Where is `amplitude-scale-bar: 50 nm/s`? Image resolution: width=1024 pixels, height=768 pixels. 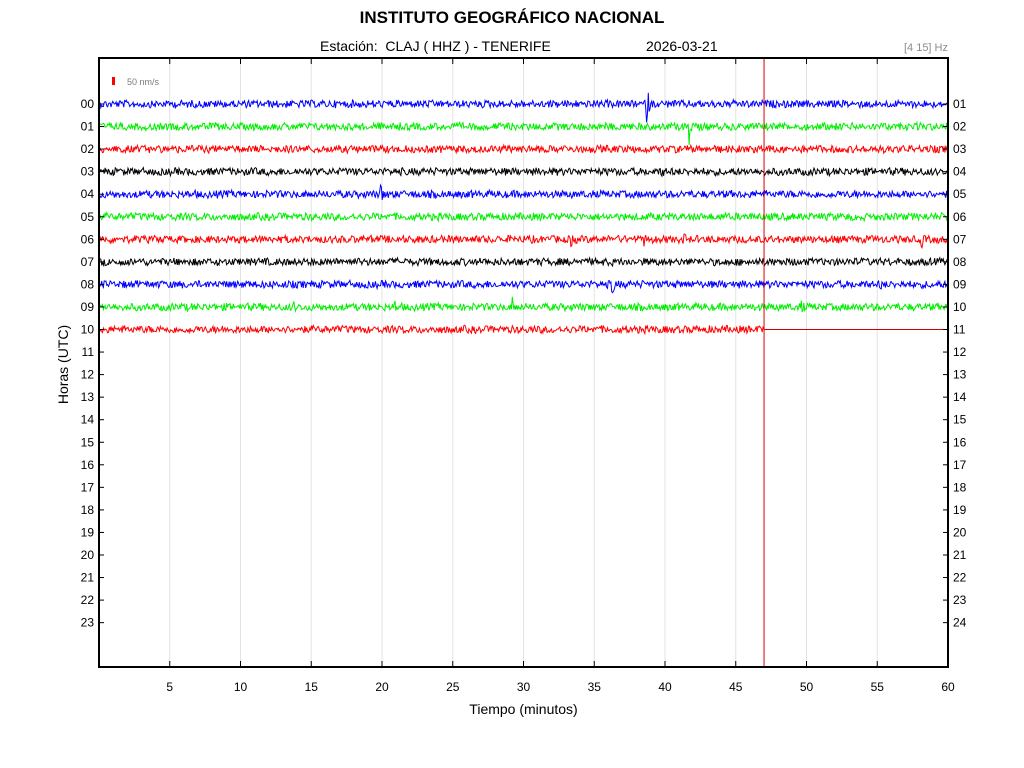 amplitude-scale-bar: 50 nm/s is located at coordinates (136, 82).